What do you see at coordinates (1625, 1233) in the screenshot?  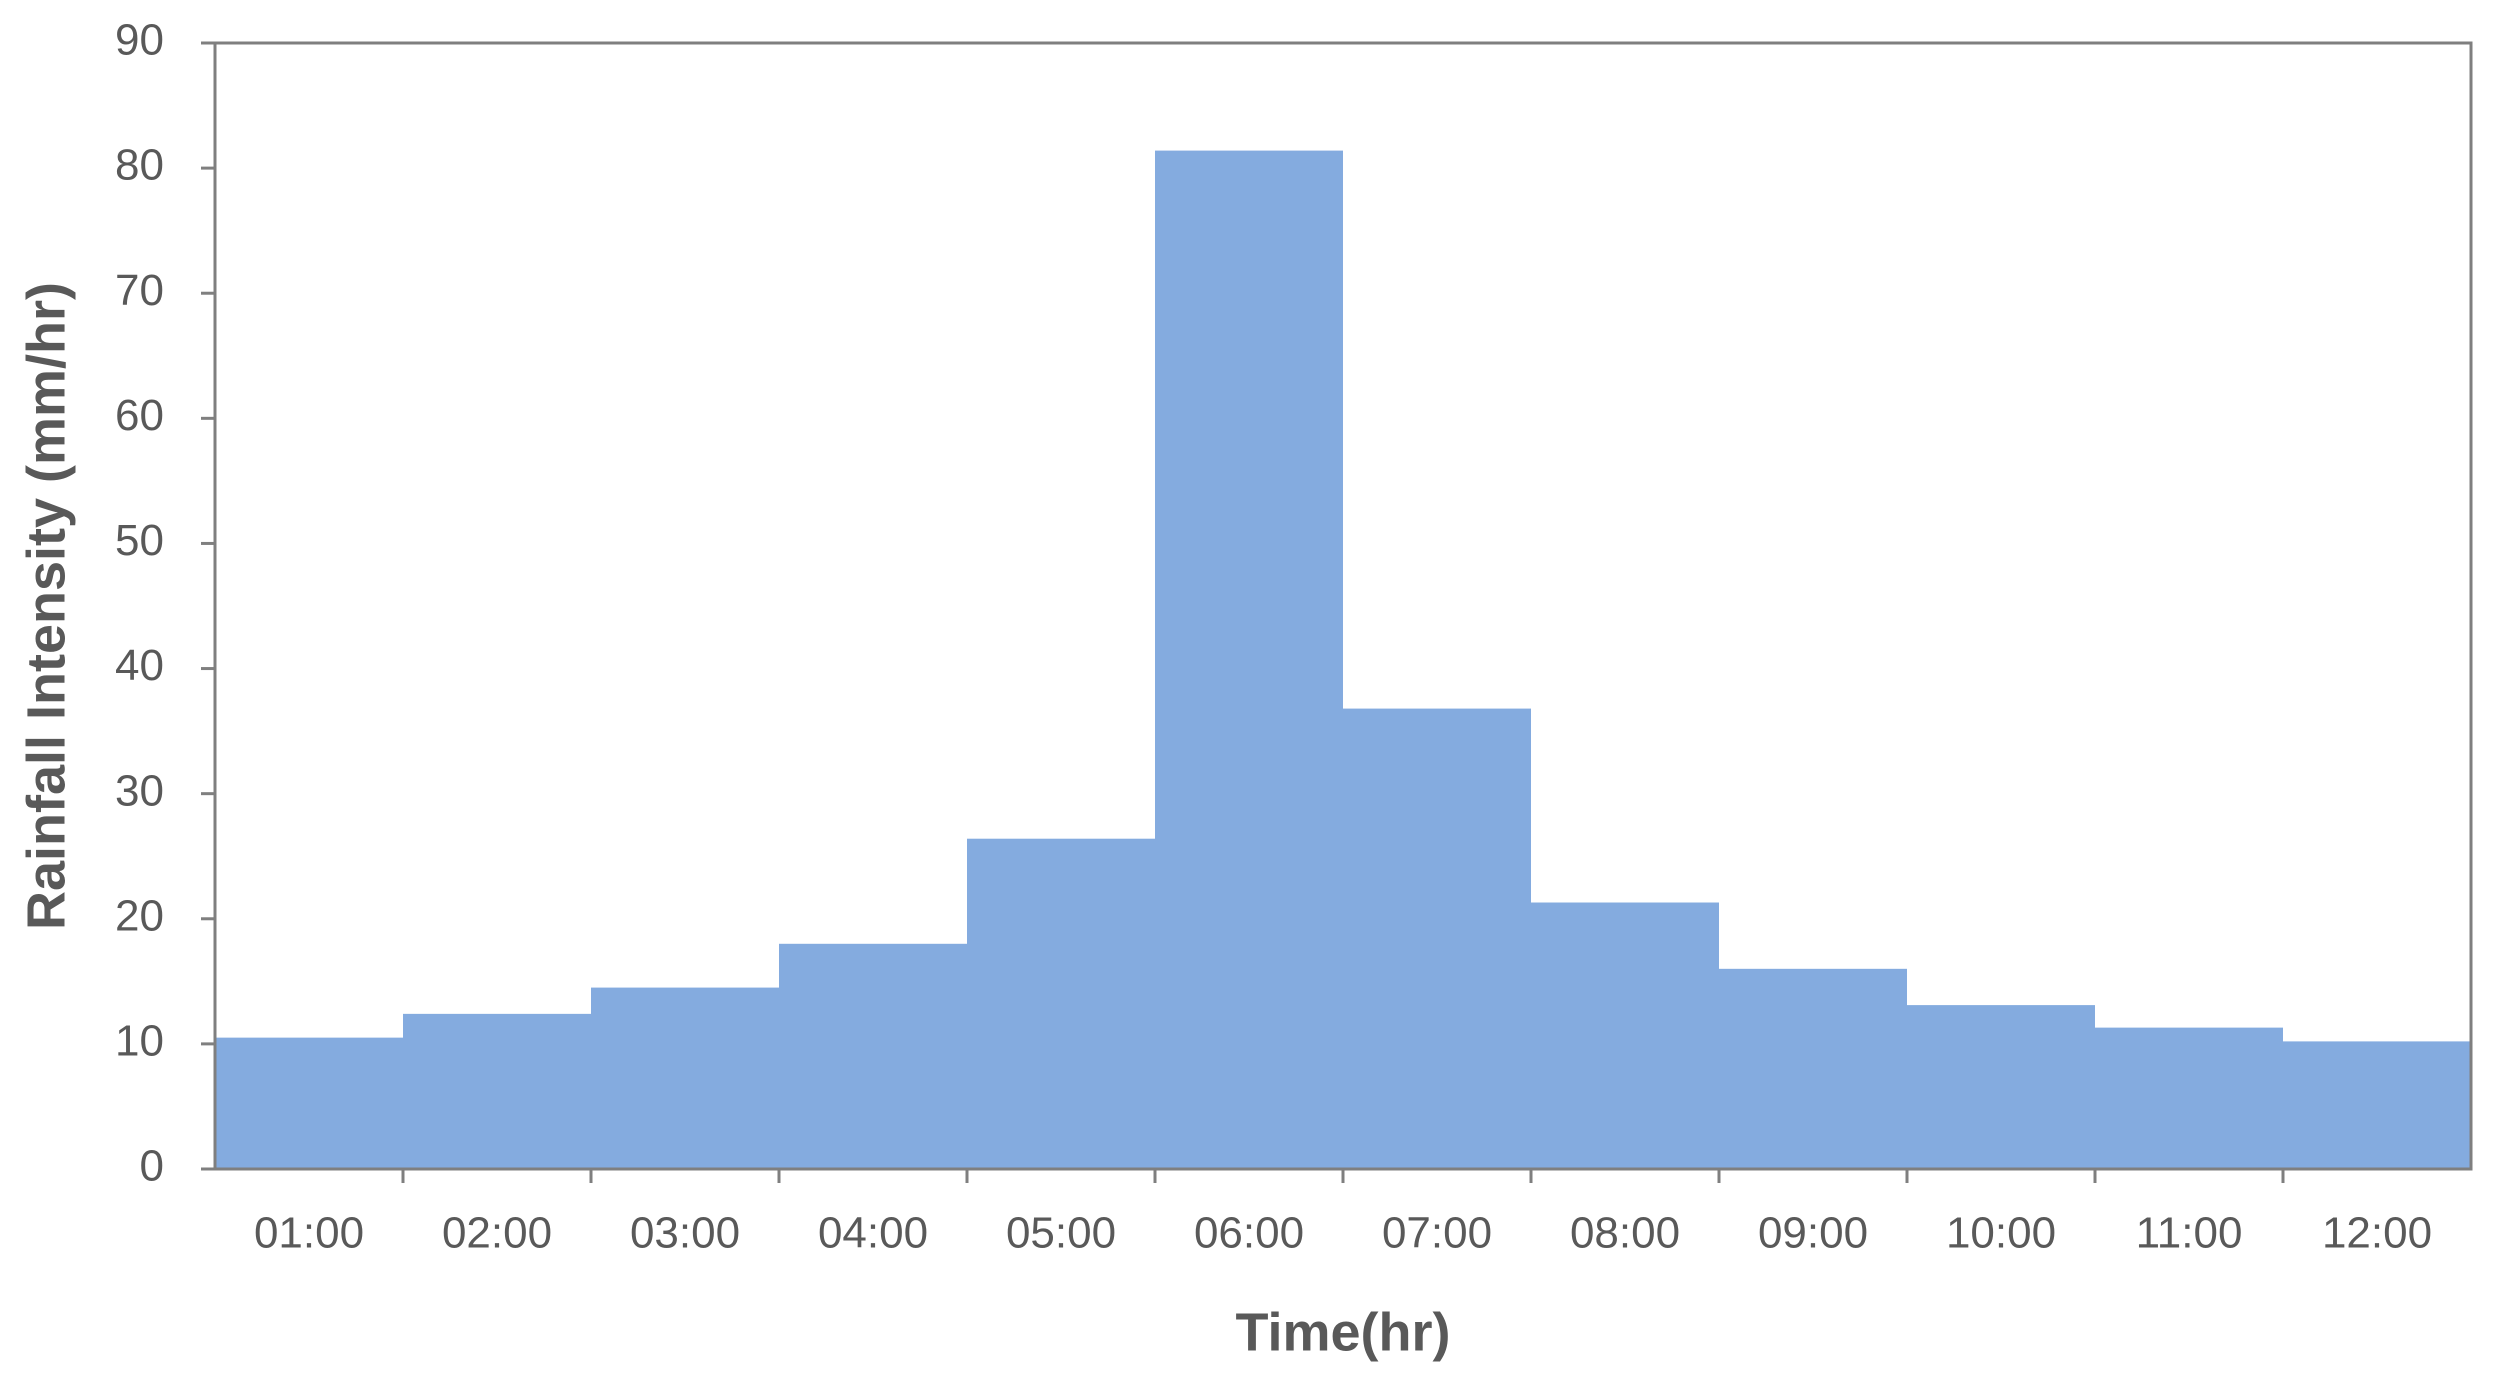 I see `x-tick-label: 08:00` at bounding box center [1625, 1233].